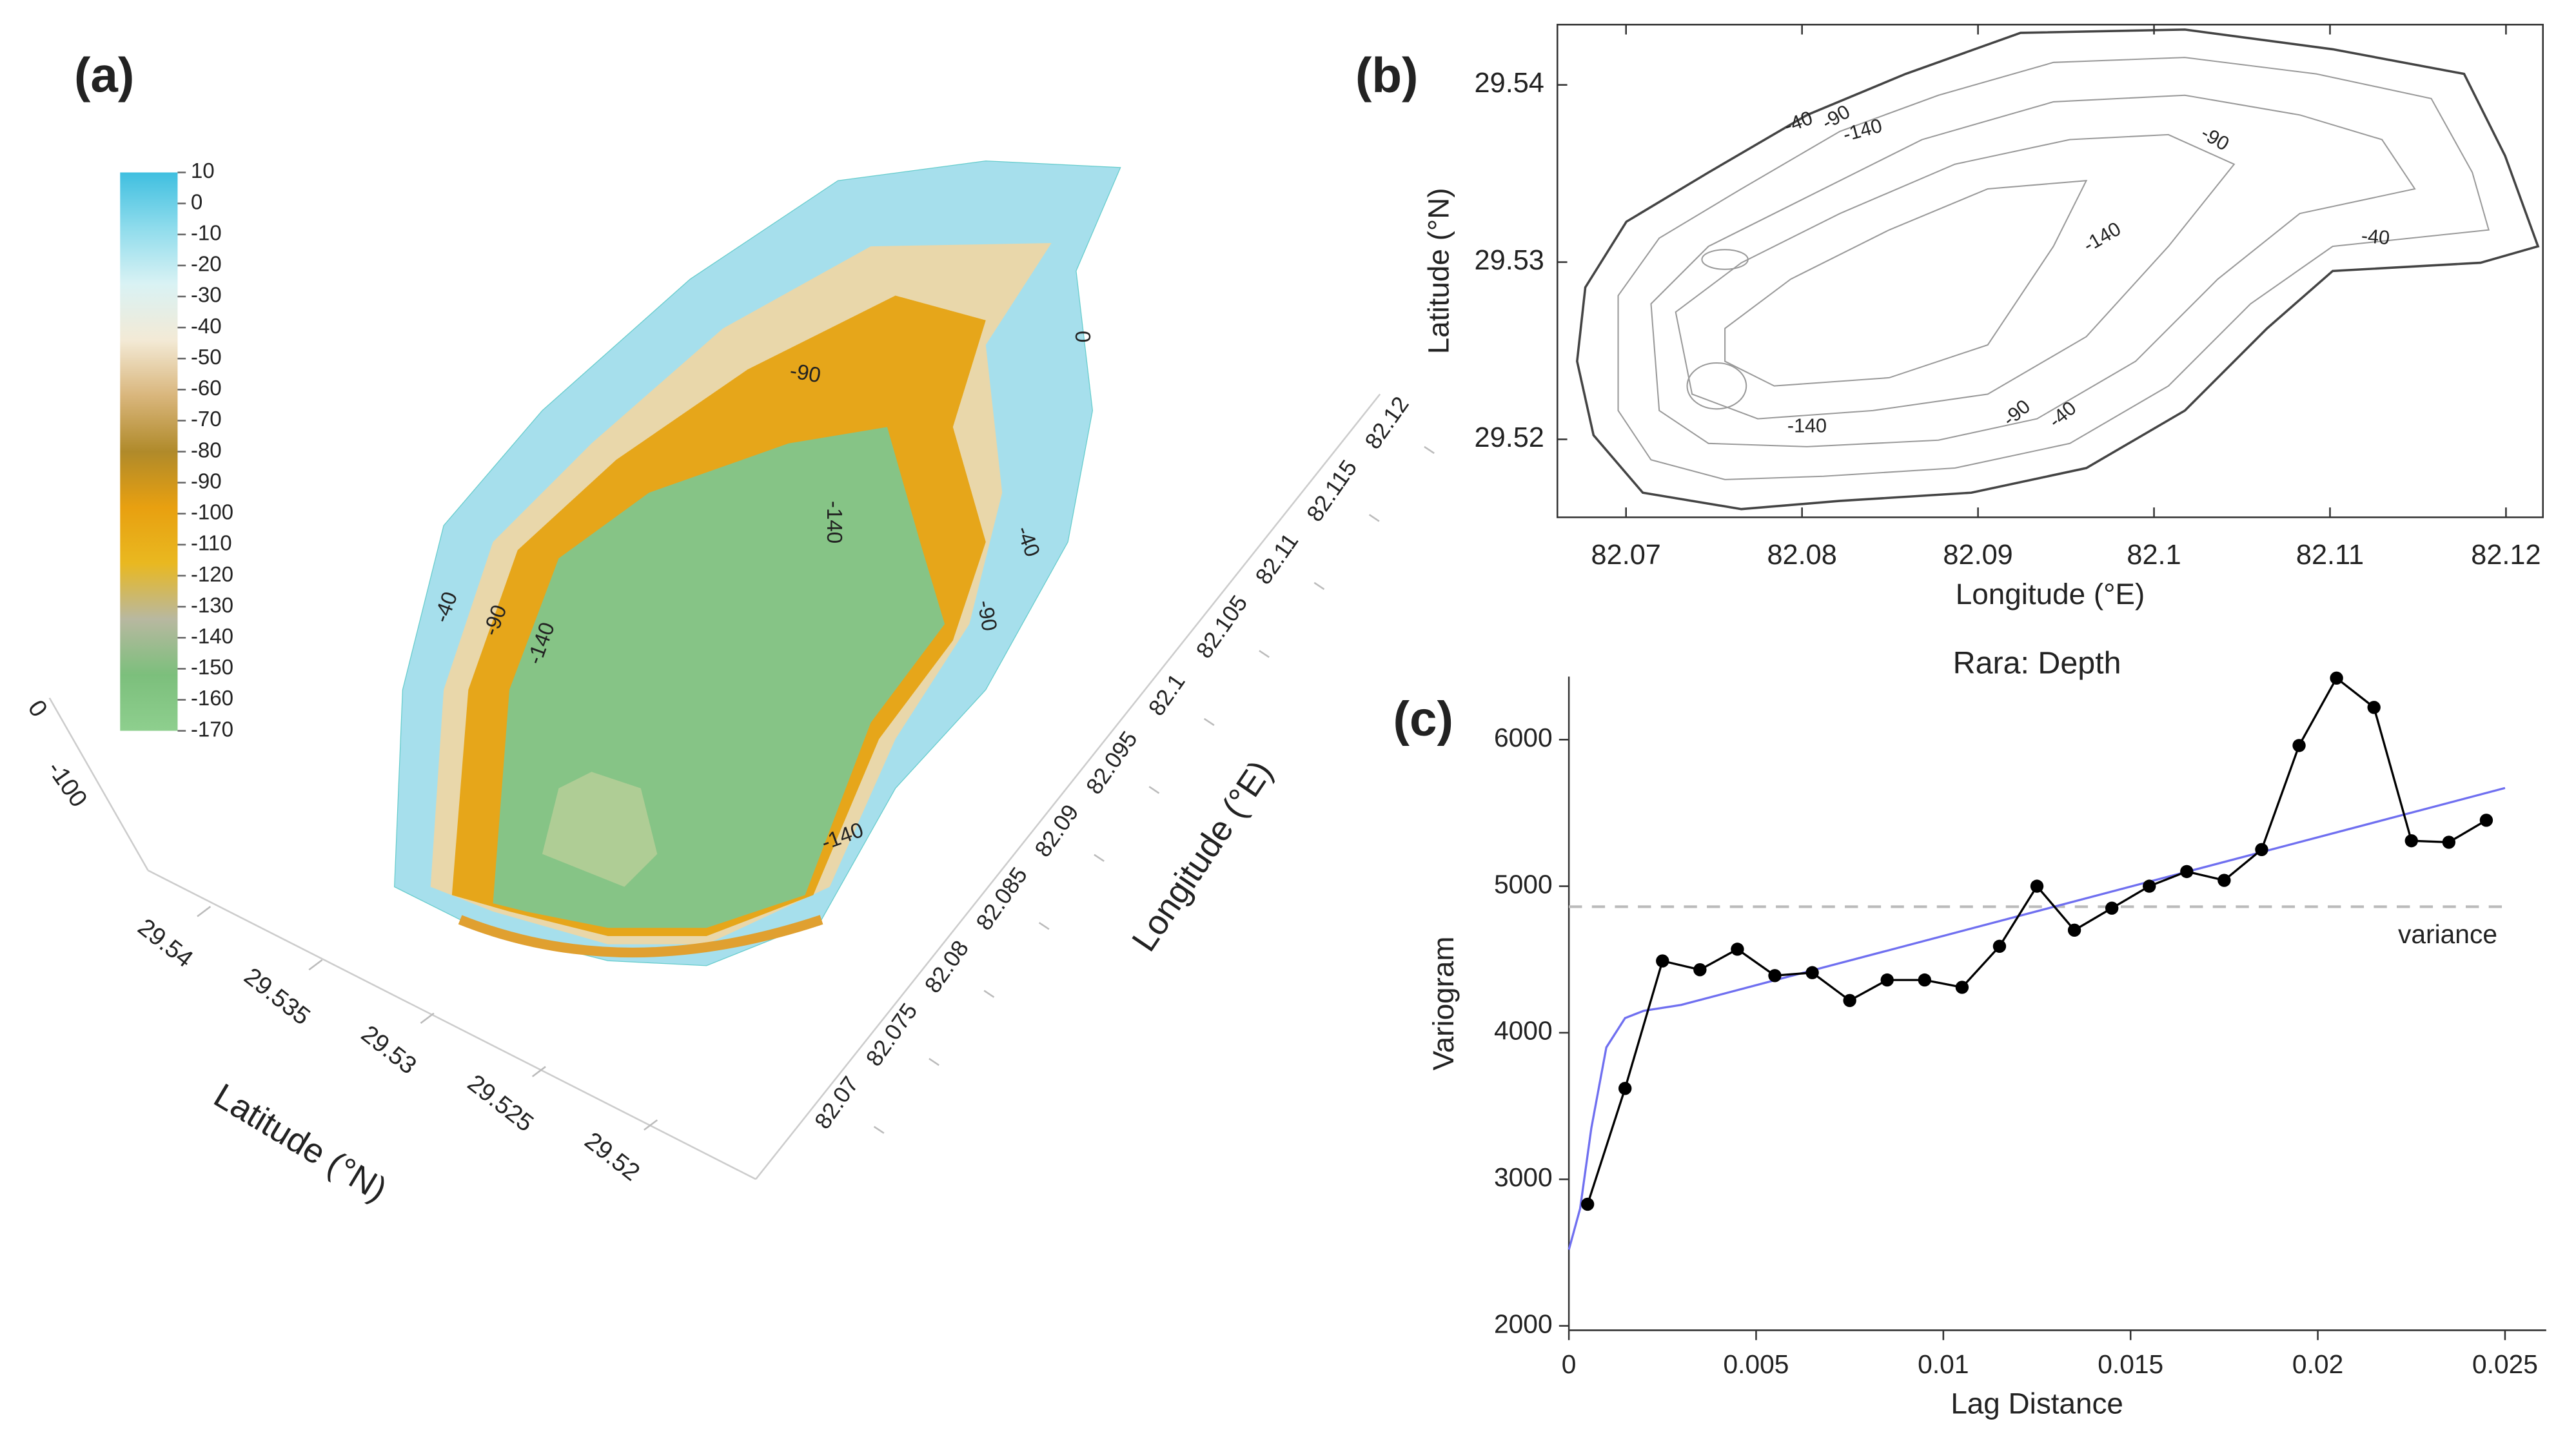  I want to click on x-tick-label: 82.115, so click(1332, 491).